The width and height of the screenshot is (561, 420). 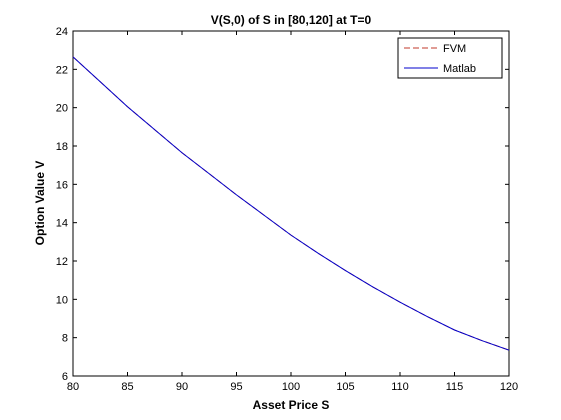 What do you see at coordinates (62, 300) in the screenshot?
I see `y-tick-label: 10` at bounding box center [62, 300].